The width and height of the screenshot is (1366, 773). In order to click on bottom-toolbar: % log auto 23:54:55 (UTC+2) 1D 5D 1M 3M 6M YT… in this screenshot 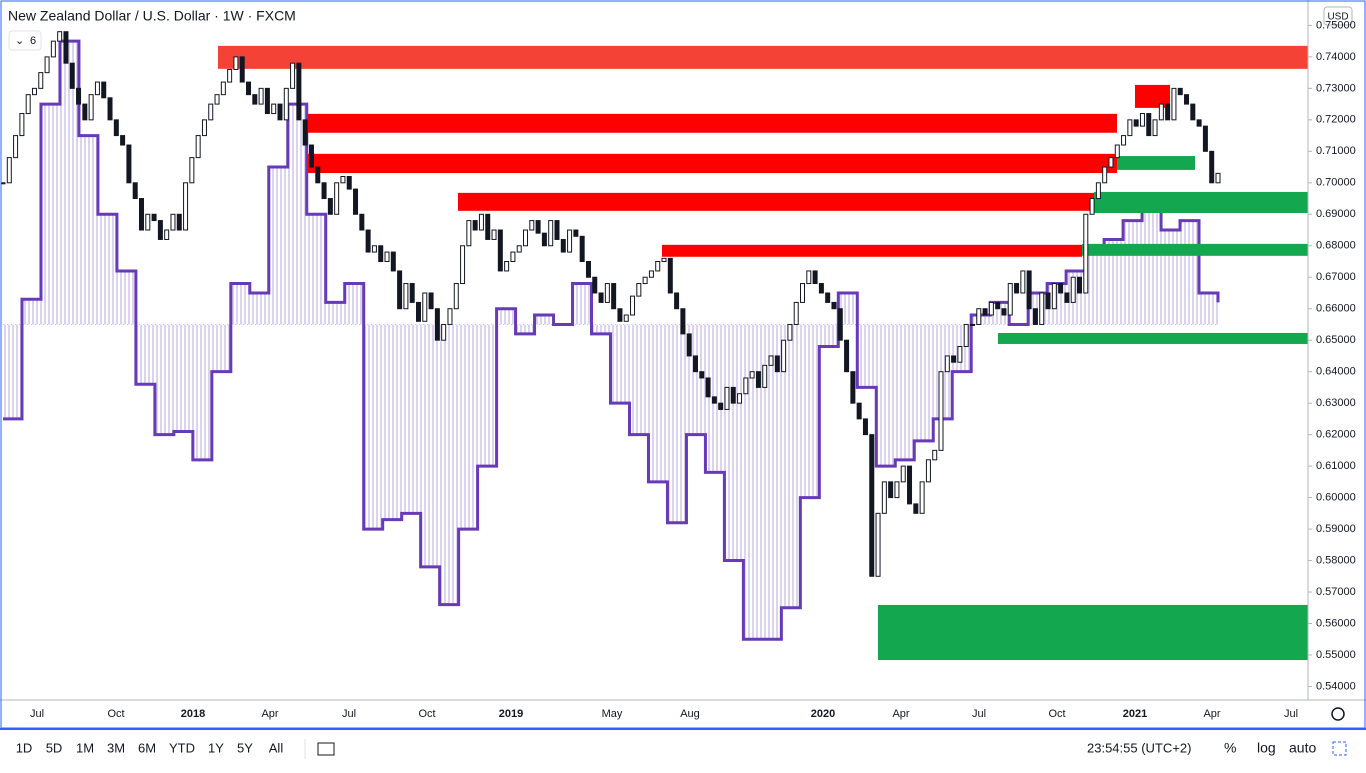, I will do `click(681, 749)`.